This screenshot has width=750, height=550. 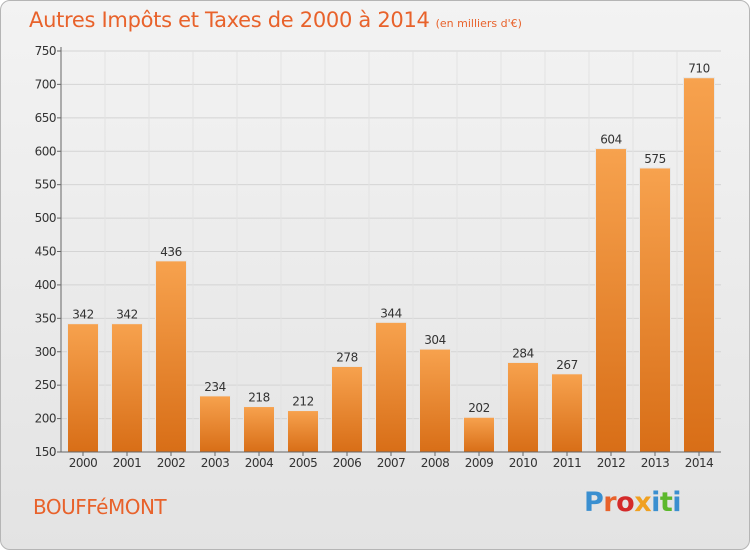 What do you see at coordinates (45, 252) in the screenshot?
I see `y-tick-label: 450` at bounding box center [45, 252].